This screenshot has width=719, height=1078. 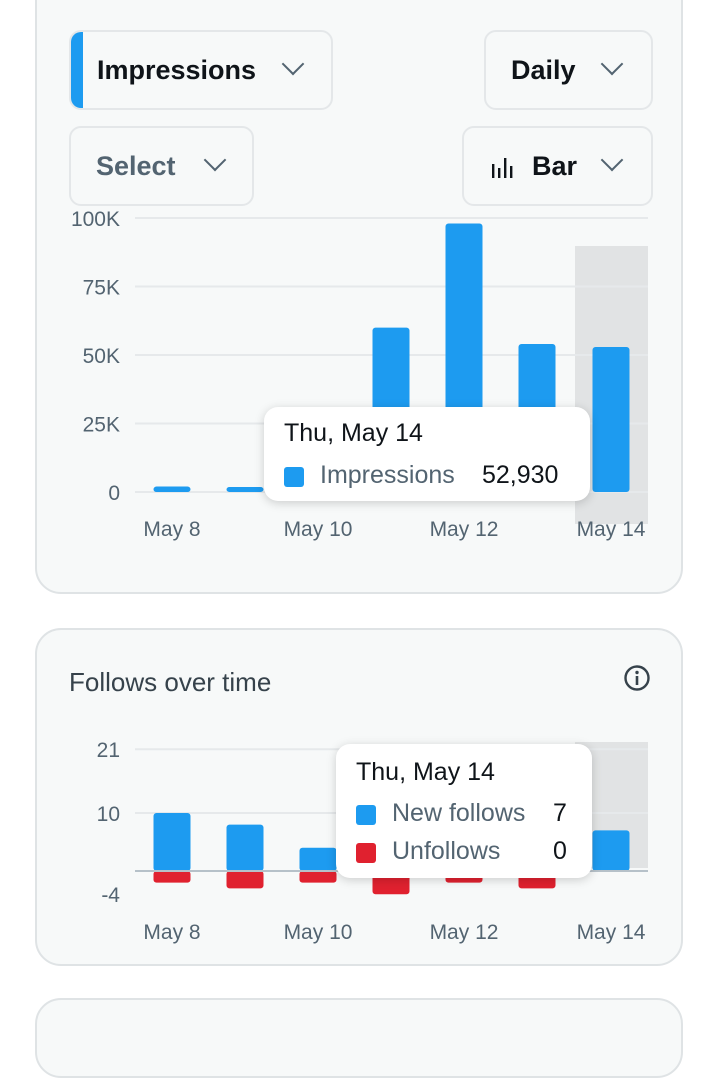 I want to click on interval-dropdown-label: Daily, so click(x=543, y=69).